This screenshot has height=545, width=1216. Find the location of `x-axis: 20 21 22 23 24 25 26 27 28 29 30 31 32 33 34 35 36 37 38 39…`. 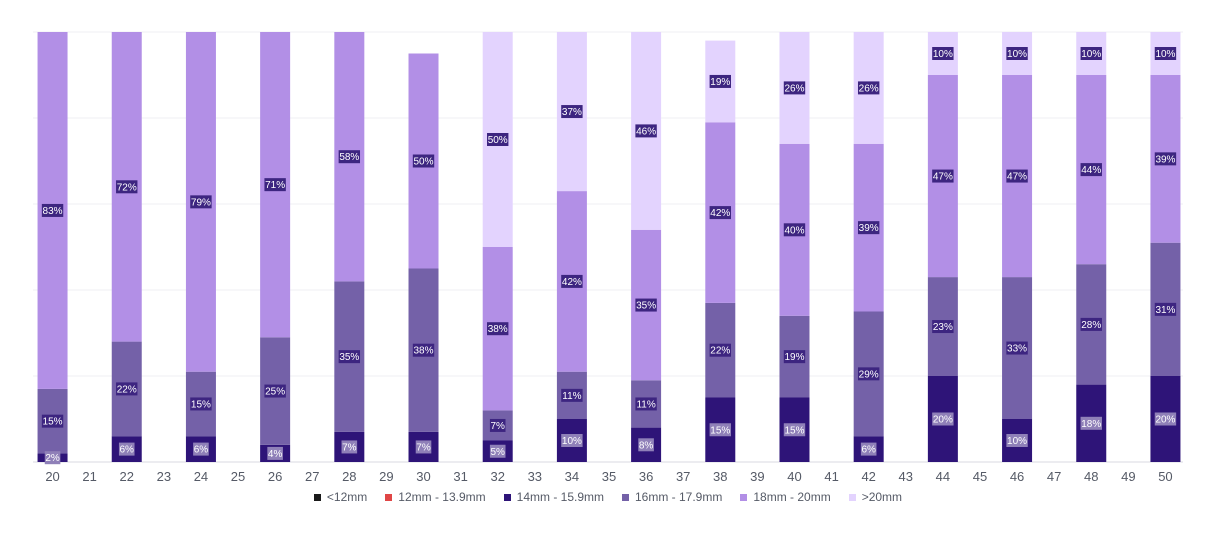

x-axis: 20 21 22 23 24 25 26 27 28 29 30 31 32 33 34 35 36 37 38 39… is located at coordinates (608, 476).